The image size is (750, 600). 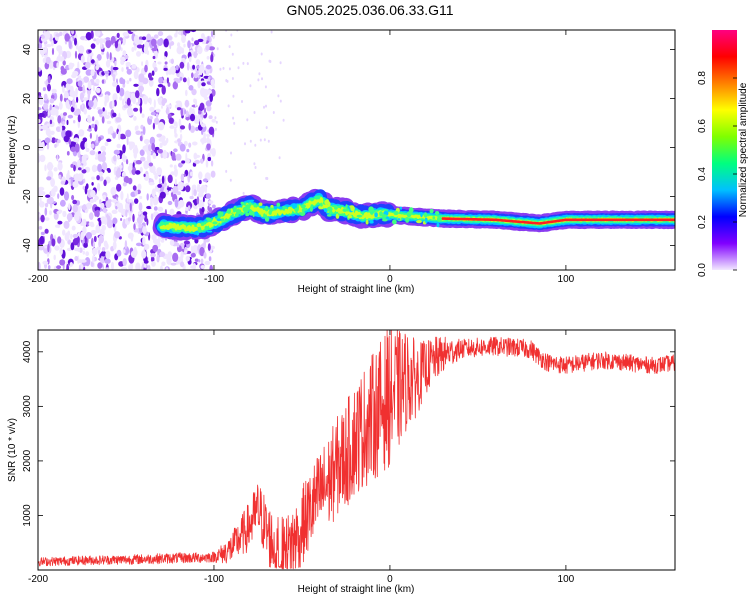 What do you see at coordinates (27, 99) in the screenshot?
I see `spectrogram-ytick-label: 20` at bounding box center [27, 99].